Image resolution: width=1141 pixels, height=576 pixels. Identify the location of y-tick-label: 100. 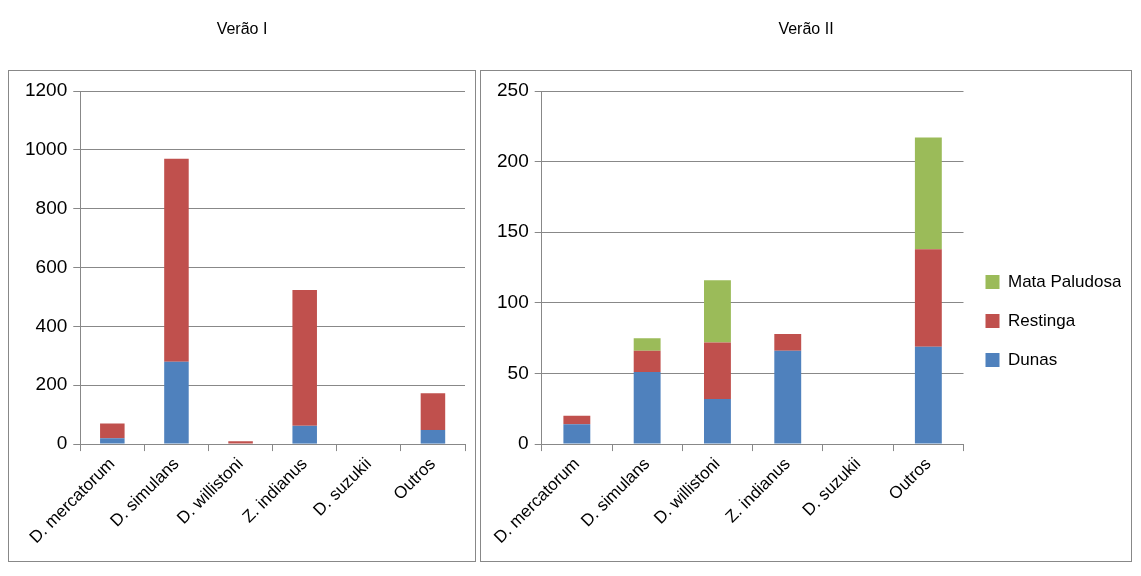
(513, 302).